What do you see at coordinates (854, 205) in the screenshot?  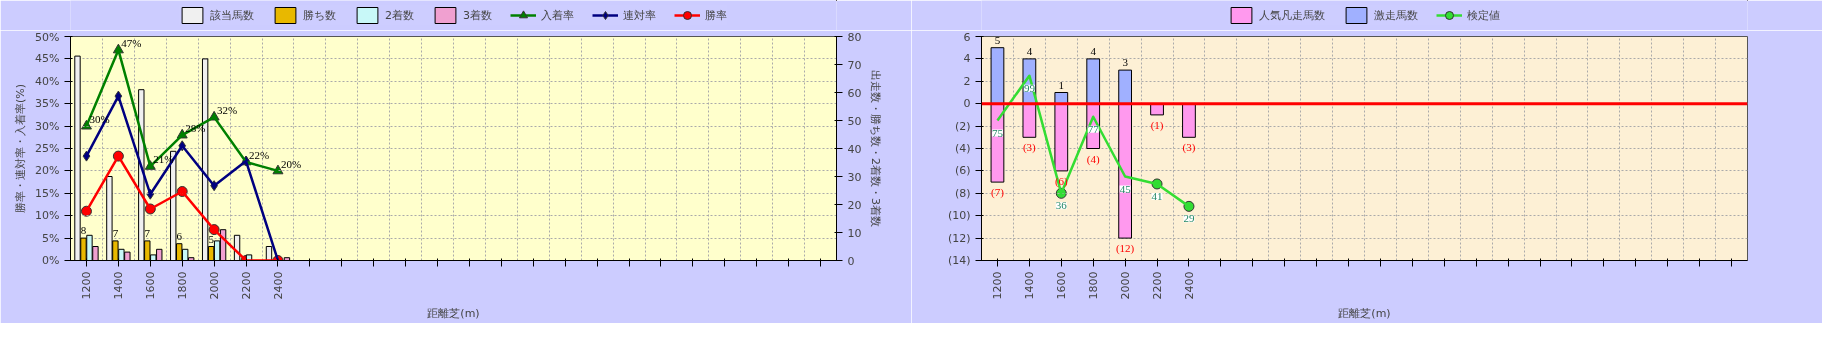 I see `y2-tick-label: 20` at bounding box center [854, 205].